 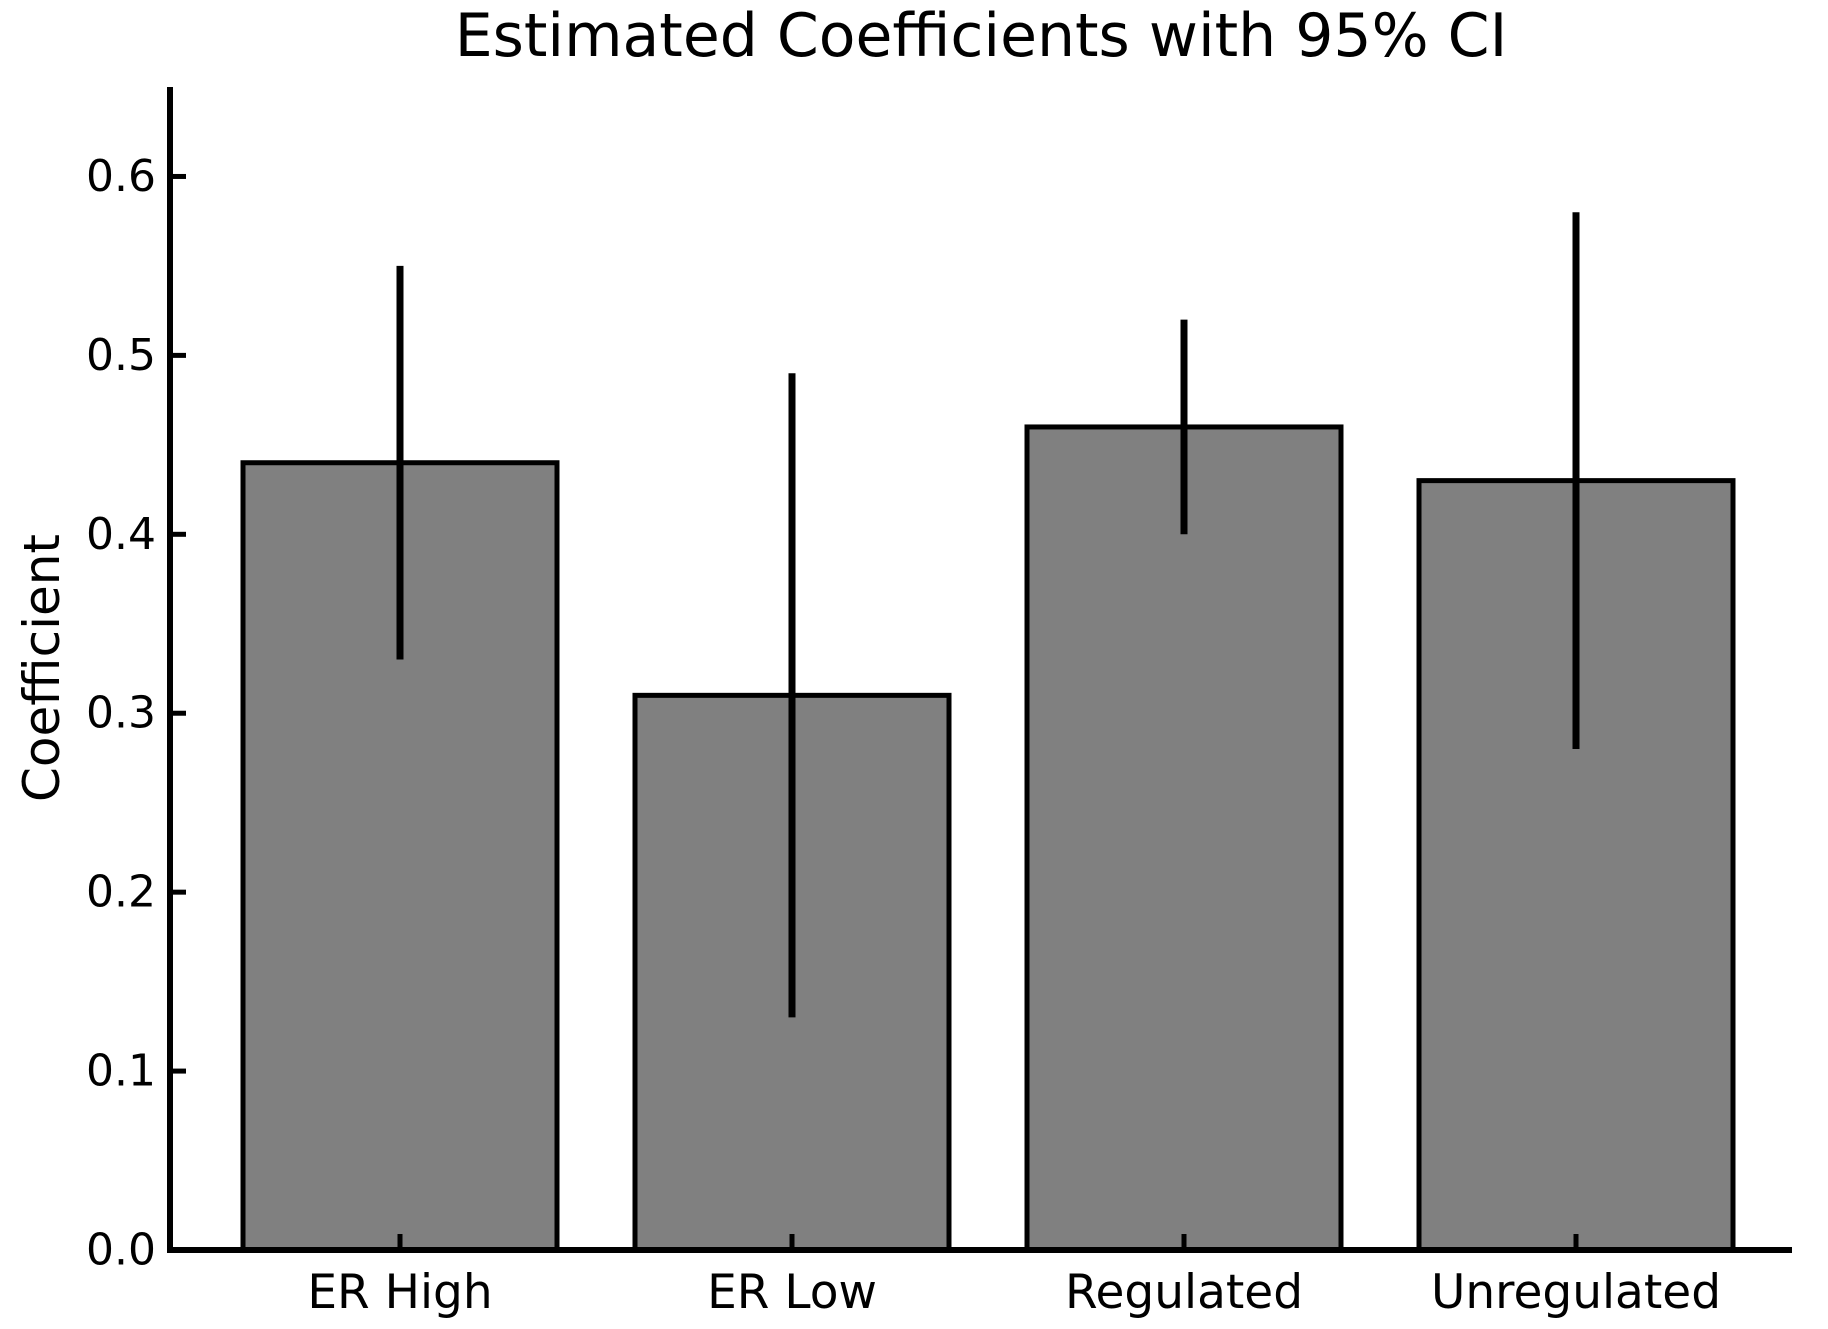 What do you see at coordinates (1576, 1292) in the screenshot?
I see `x-tick-label-unregulated: Unregulated` at bounding box center [1576, 1292].